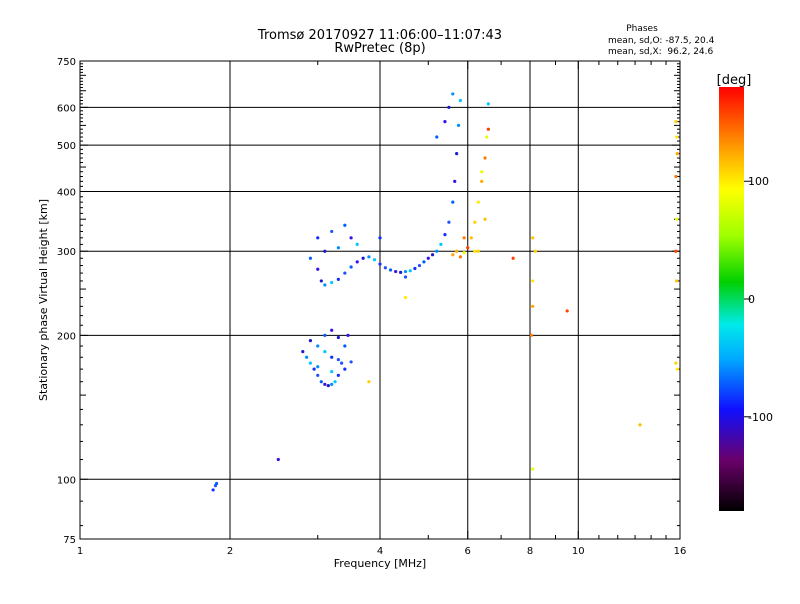 The width and height of the screenshot is (800, 604). What do you see at coordinates (379, 48) in the screenshot?
I see `chart-subtitle: RwPretec (8p)` at bounding box center [379, 48].